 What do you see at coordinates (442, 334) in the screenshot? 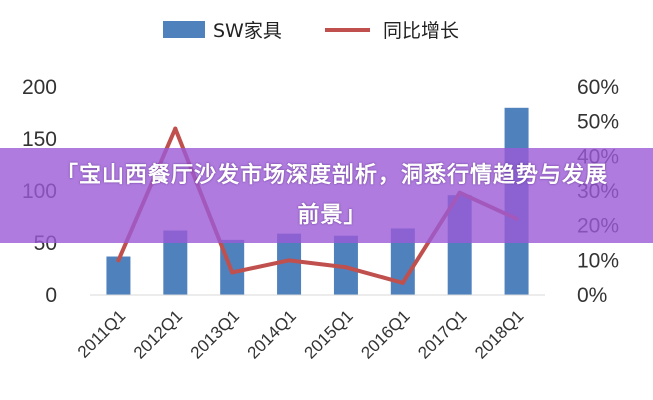
I see `x-tick-2017Q1: 2017Q1` at bounding box center [442, 334].